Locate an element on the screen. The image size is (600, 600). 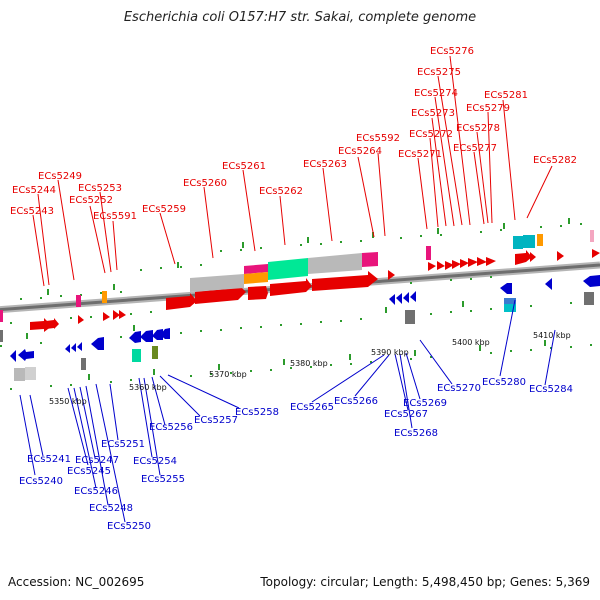
axis-label: 5390 kbp is located at coordinates (390, 352).